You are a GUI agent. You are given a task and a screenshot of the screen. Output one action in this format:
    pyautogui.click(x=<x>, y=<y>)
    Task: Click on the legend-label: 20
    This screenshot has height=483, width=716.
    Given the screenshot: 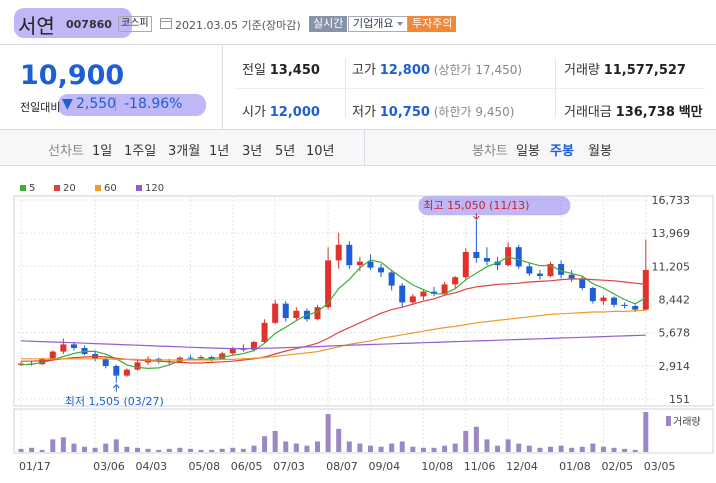 What is the action you would take?
    pyautogui.click(x=69, y=188)
    